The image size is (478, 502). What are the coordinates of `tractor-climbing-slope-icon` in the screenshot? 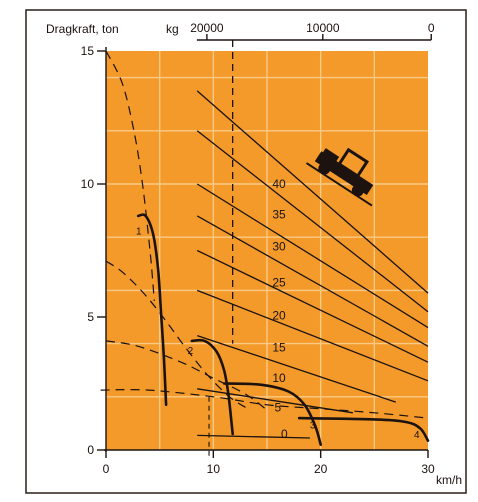 It's located at (339, 177).